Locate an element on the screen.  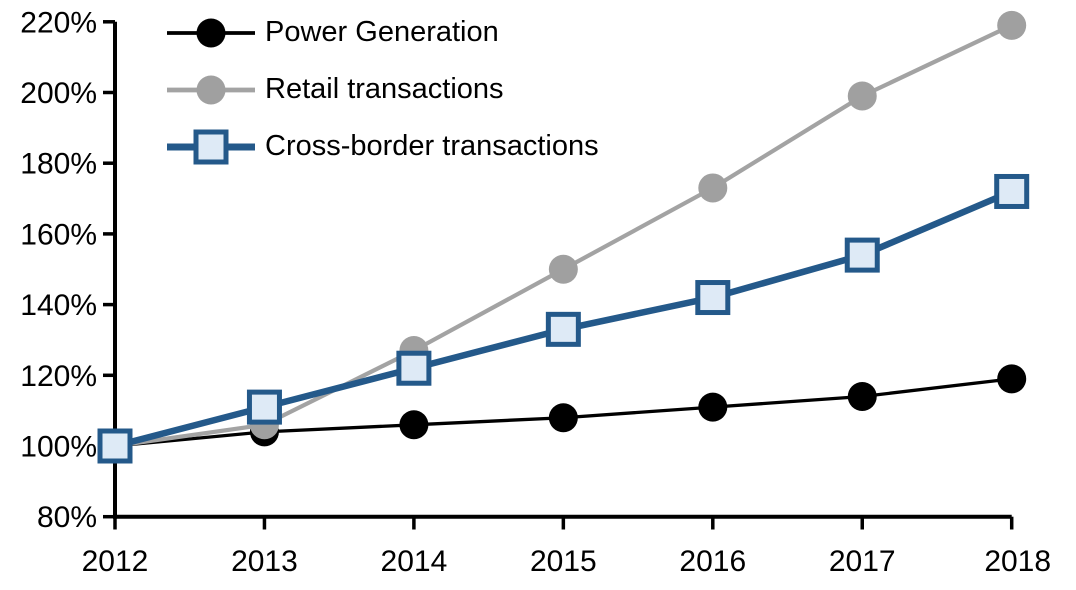
y-axis-tick-label: 160% is located at coordinates (58, 234).